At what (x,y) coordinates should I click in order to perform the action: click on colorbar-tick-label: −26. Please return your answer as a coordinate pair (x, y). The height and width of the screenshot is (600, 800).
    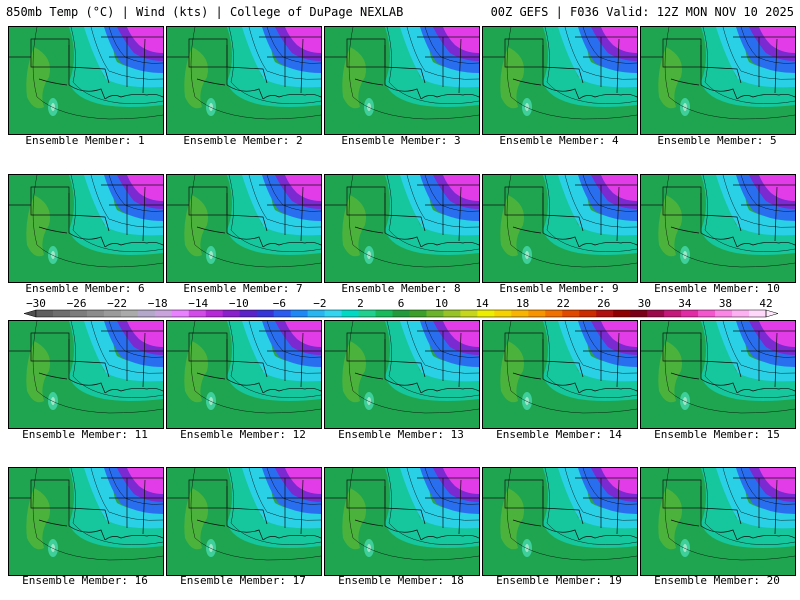
    Looking at the image, I should click on (77, 303).